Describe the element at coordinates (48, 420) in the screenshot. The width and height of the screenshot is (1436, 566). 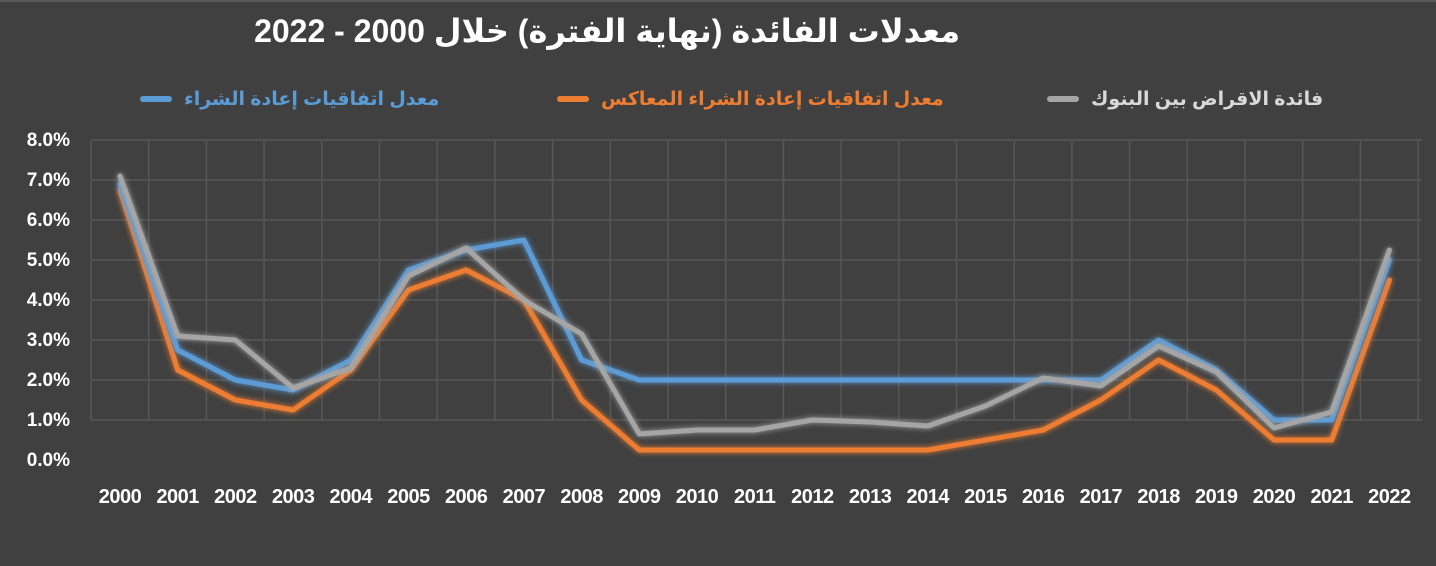
I see `y-tick-label: 1.0%` at that location.